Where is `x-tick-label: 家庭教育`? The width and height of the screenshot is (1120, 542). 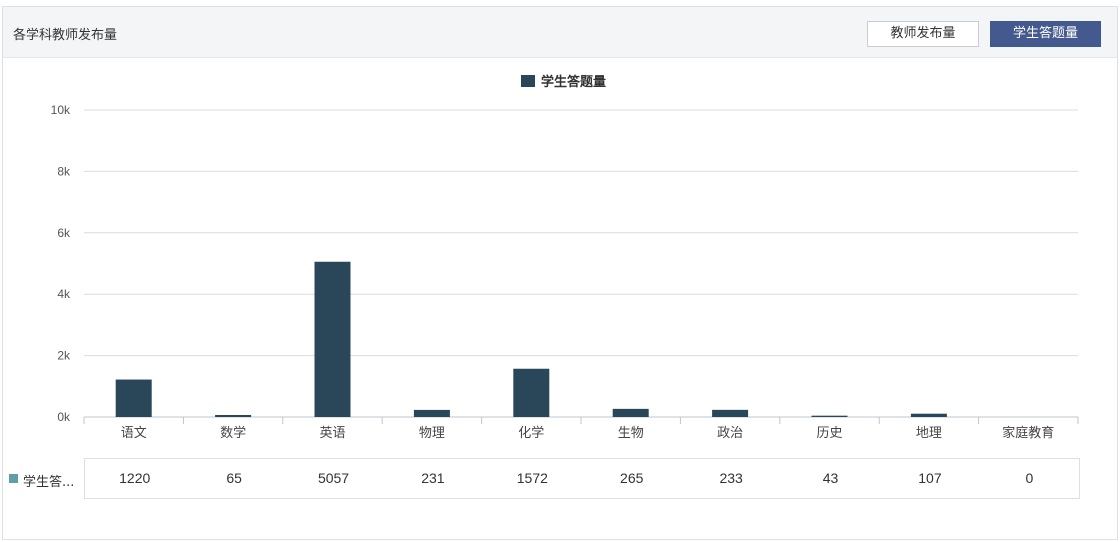
x-tick-label: 家庭教育 is located at coordinates (1028, 433).